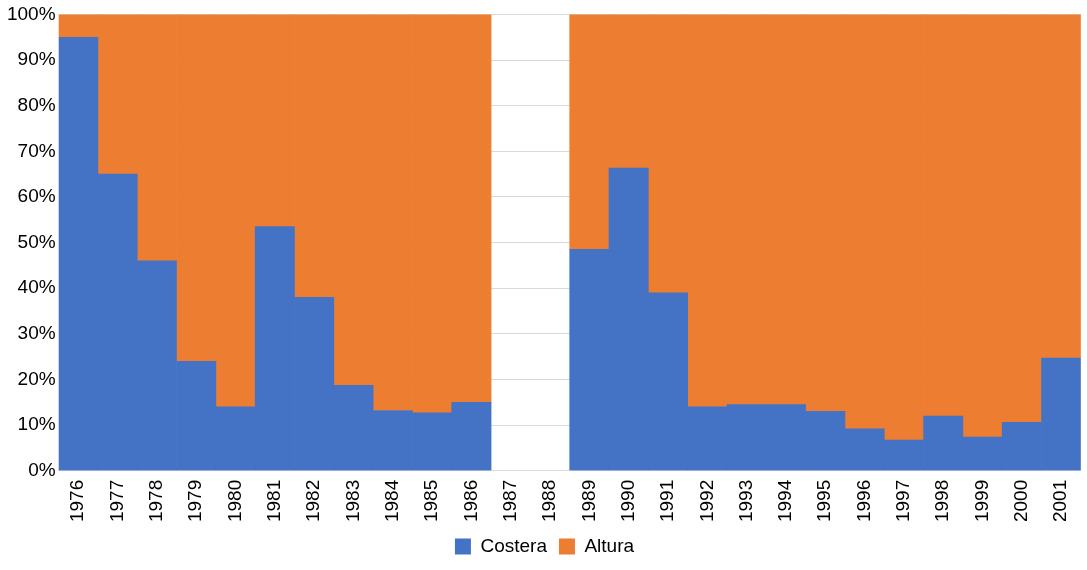  What do you see at coordinates (77, 501) in the screenshot?
I see `x-tick-label: 1976` at bounding box center [77, 501].